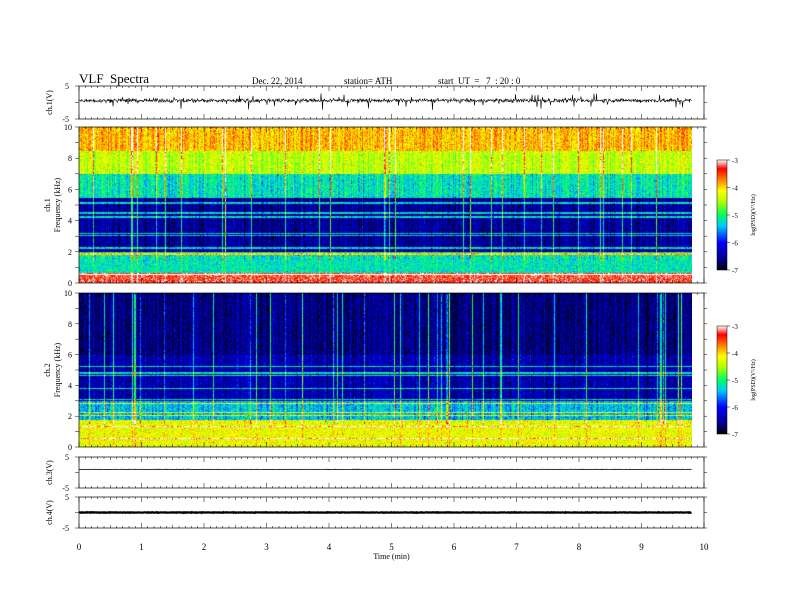  Describe the element at coordinates (70, 189) in the screenshot. I see `ch1-spectrogram-ytick-label: 6` at that location.